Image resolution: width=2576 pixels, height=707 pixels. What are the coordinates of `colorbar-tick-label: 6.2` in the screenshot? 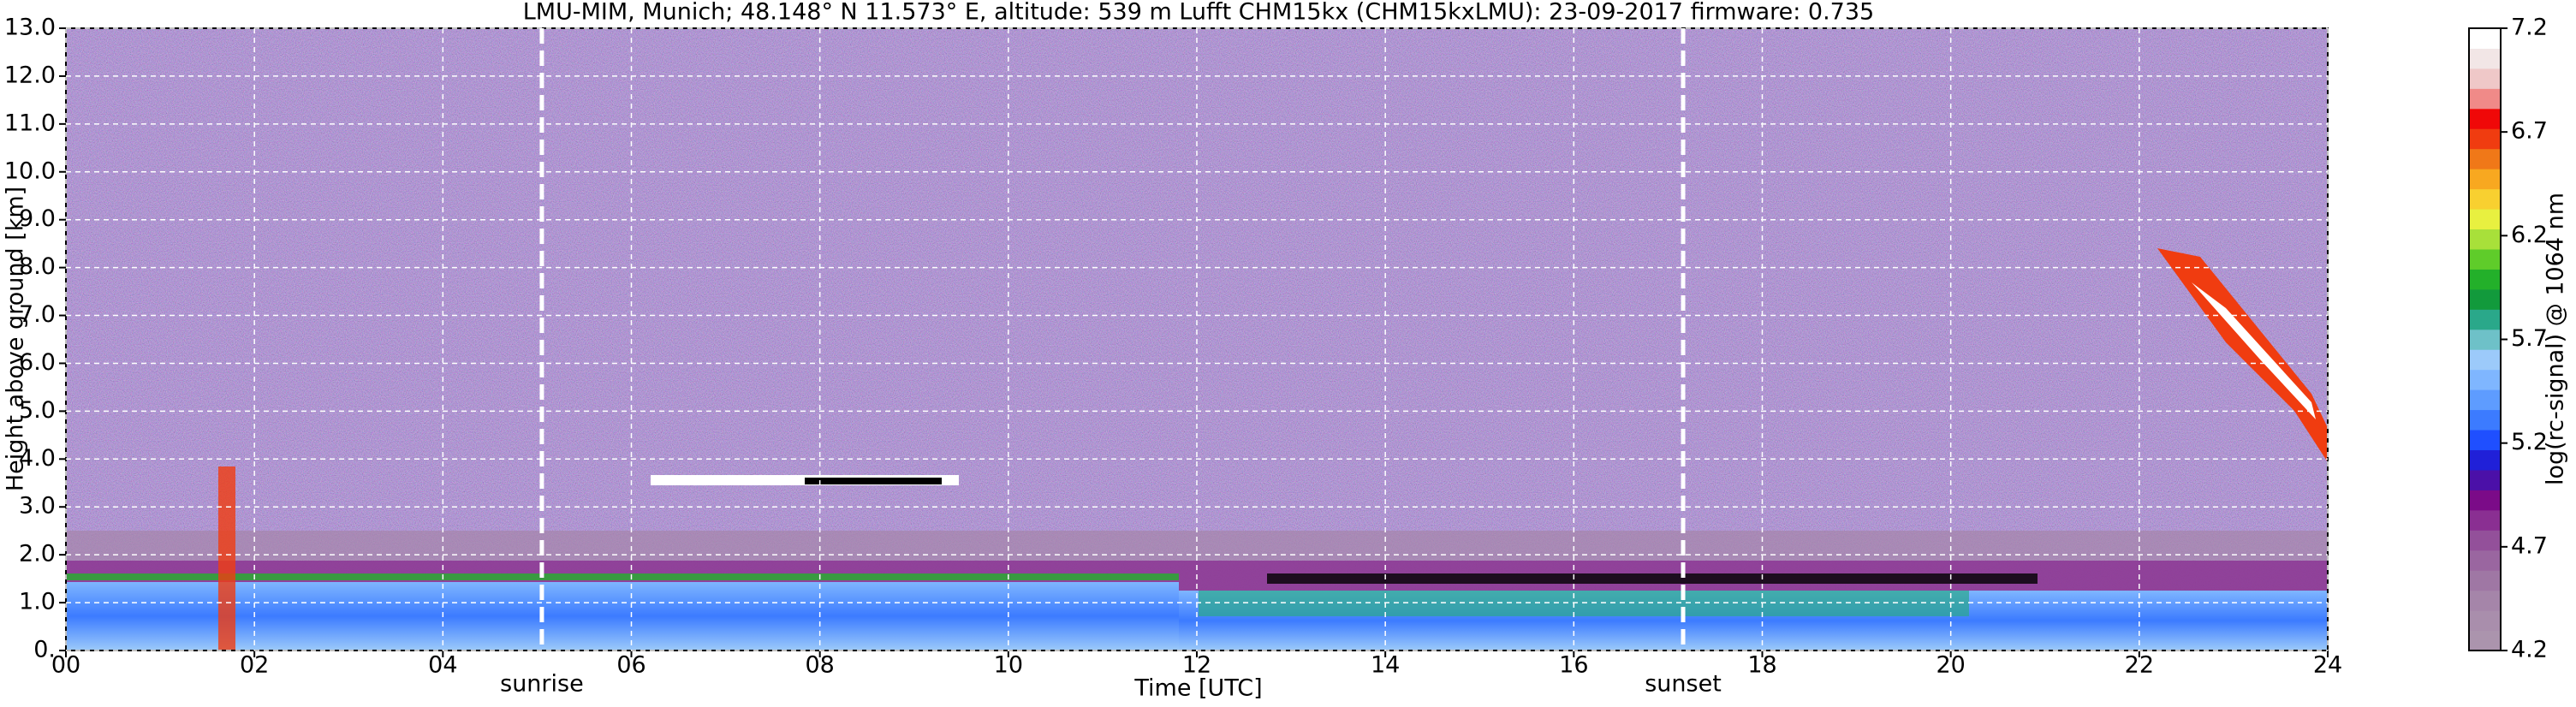 It's located at (2530, 235).